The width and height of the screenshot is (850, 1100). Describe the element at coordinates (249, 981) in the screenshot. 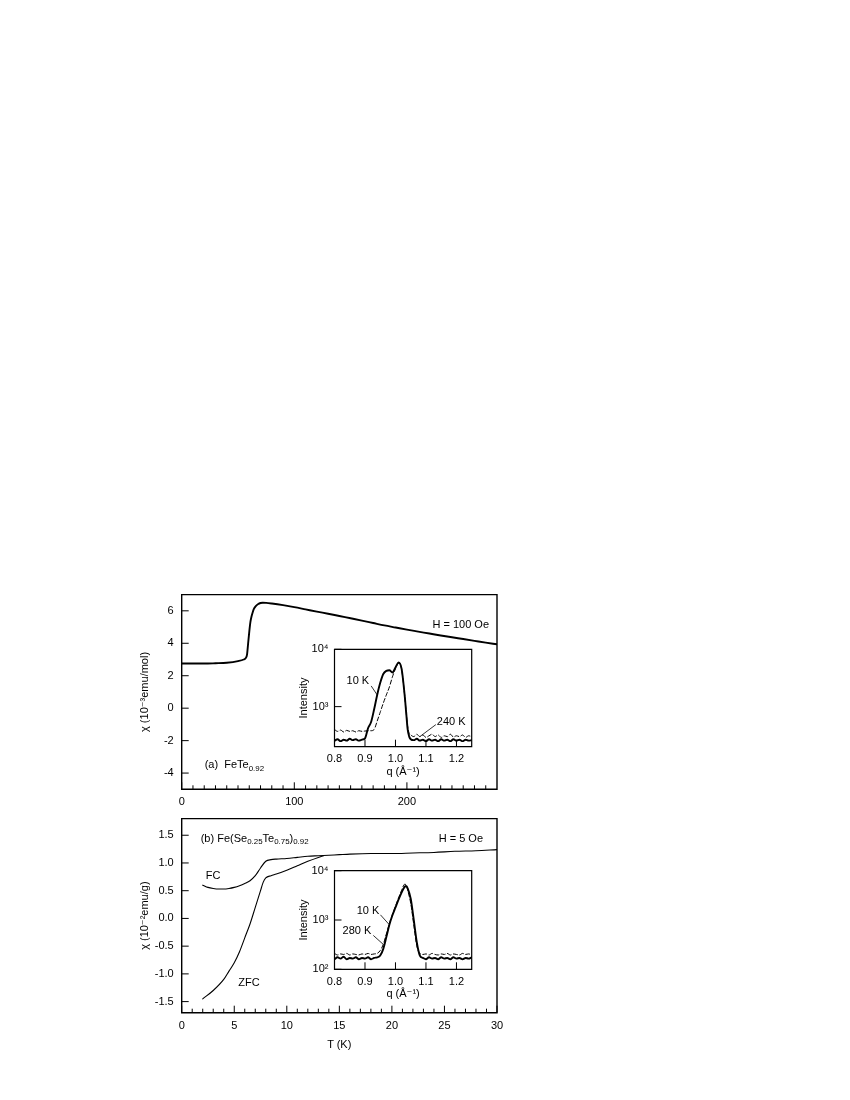

I see `series-label: ZFC` at that location.